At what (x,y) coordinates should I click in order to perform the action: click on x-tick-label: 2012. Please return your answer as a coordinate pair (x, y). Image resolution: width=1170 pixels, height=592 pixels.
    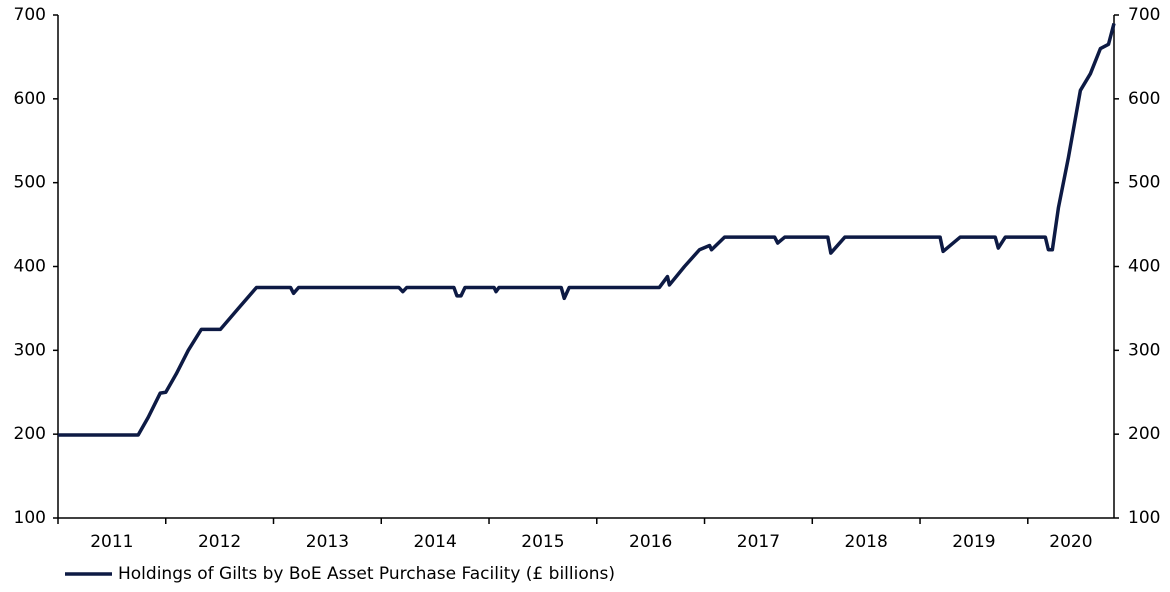
    Looking at the image, I should click on (219, 542).